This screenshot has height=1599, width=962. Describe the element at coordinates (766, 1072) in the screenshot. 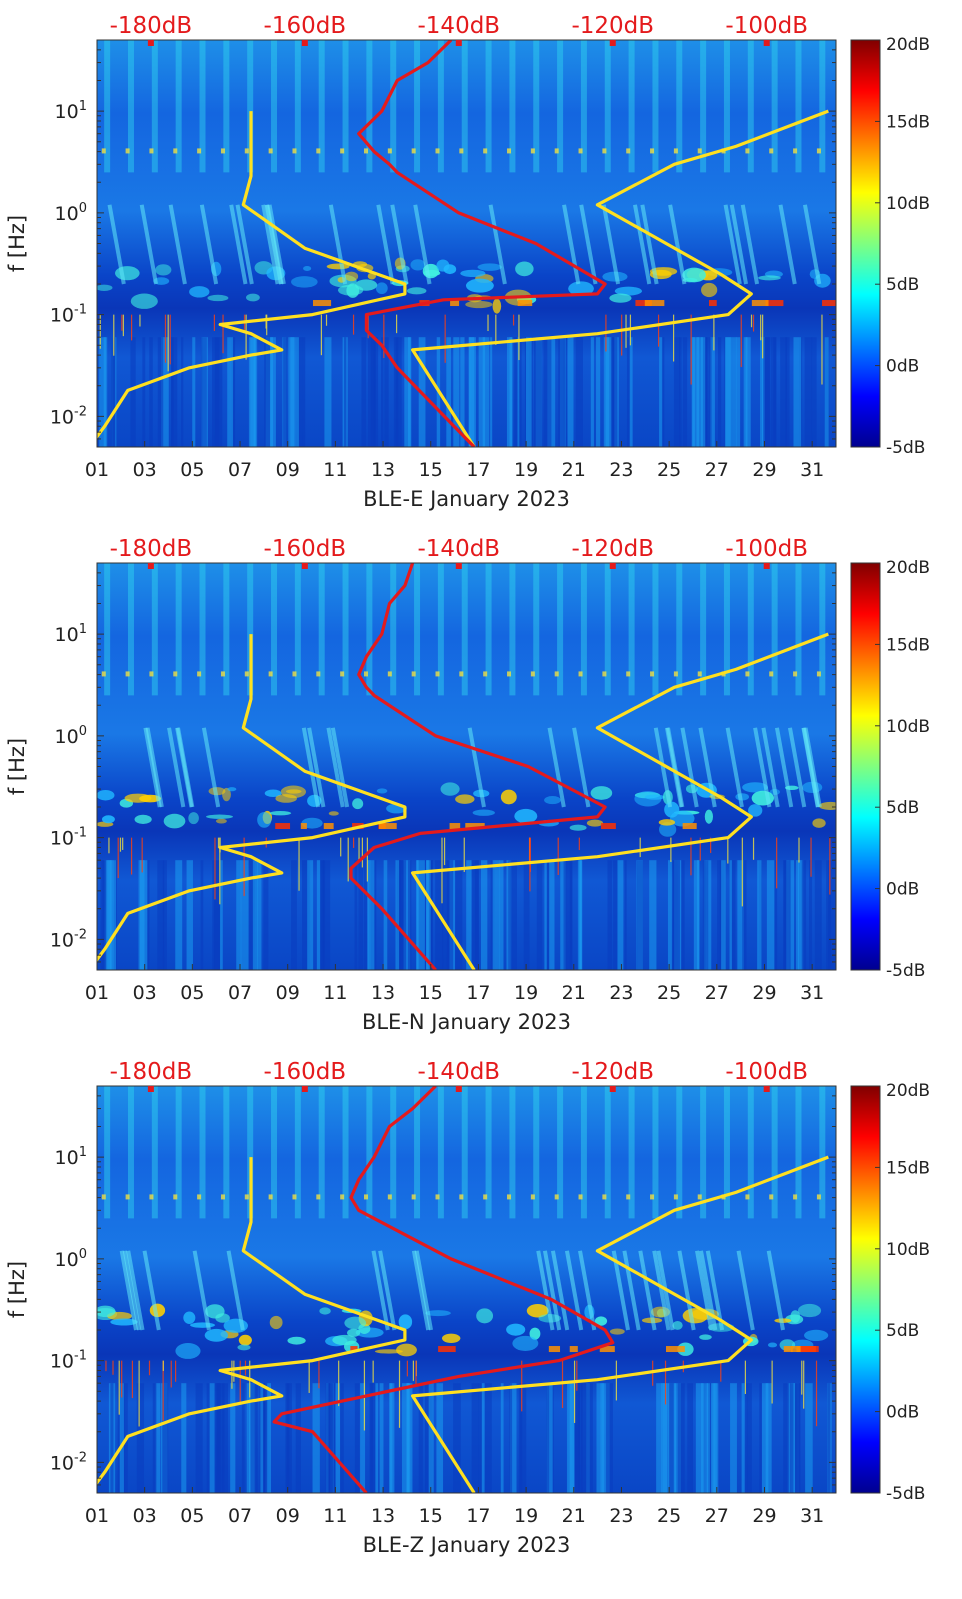

I see `top-axis-label: -100dB` at that location.